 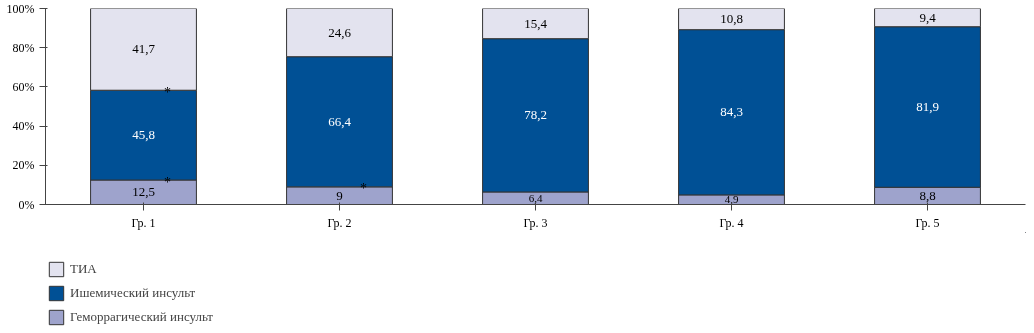 I want to click on x-tick-label: Гр. 3, so click(x=535, y=222).